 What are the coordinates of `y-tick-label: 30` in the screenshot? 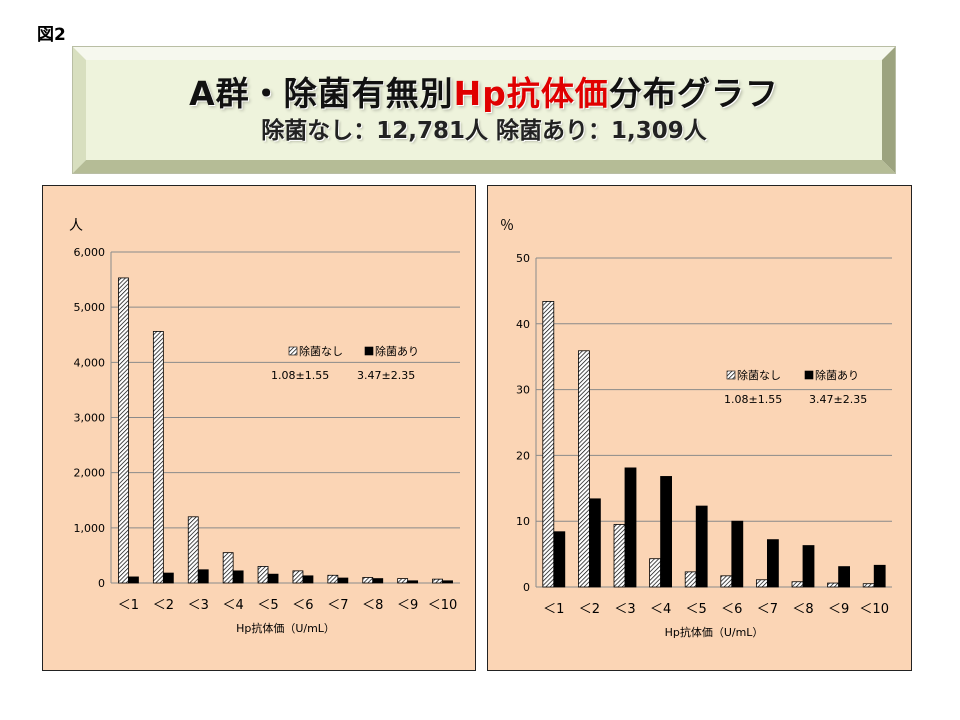 It's located at (523, 390).